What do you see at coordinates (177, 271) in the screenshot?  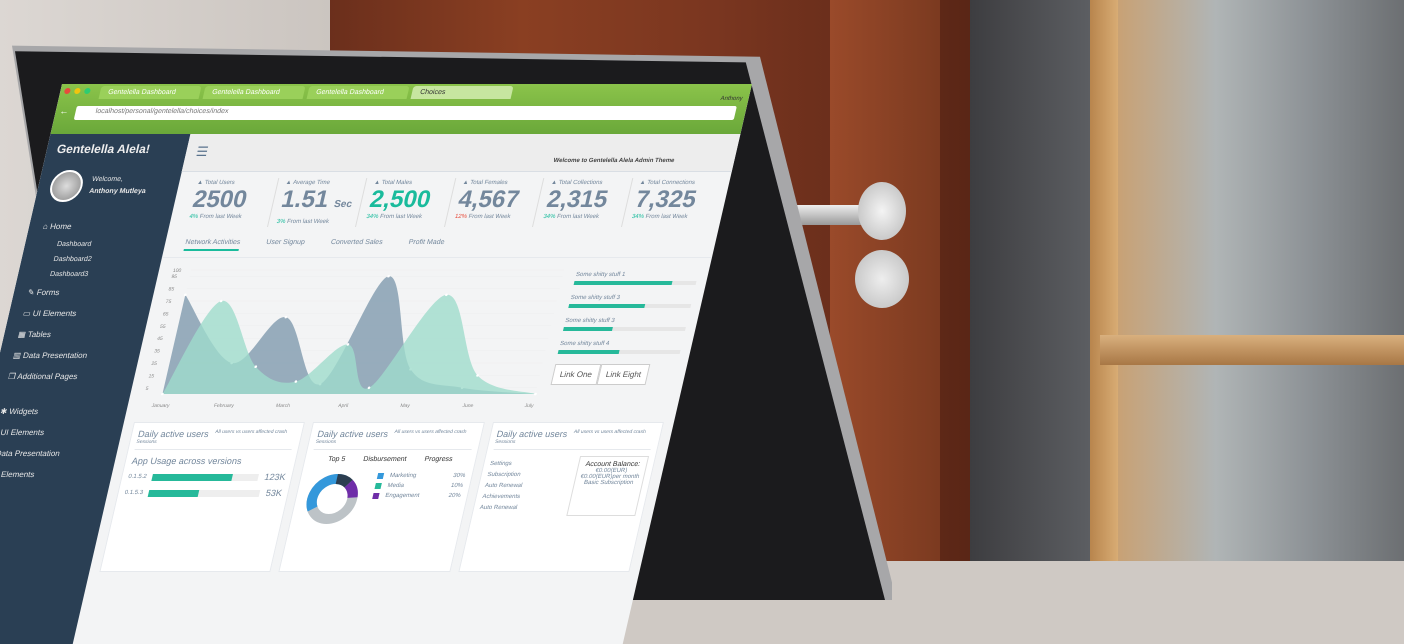 I see `y-tick-label: 100` at bounding box center [177, 271].